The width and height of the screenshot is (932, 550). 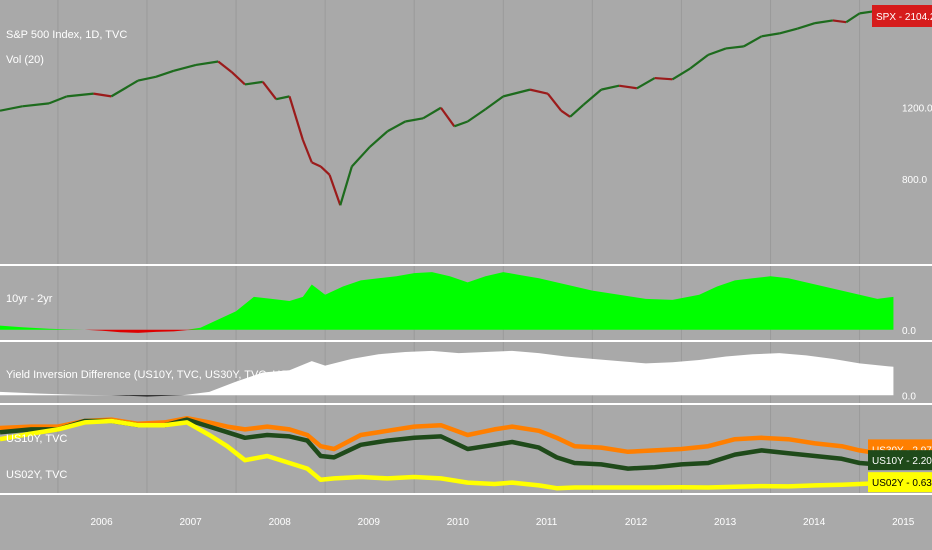 What do you see at coordinates (280, 522) in the screenshot?
I see `x-tick-label: 2008` at bounding box center [280, 522].